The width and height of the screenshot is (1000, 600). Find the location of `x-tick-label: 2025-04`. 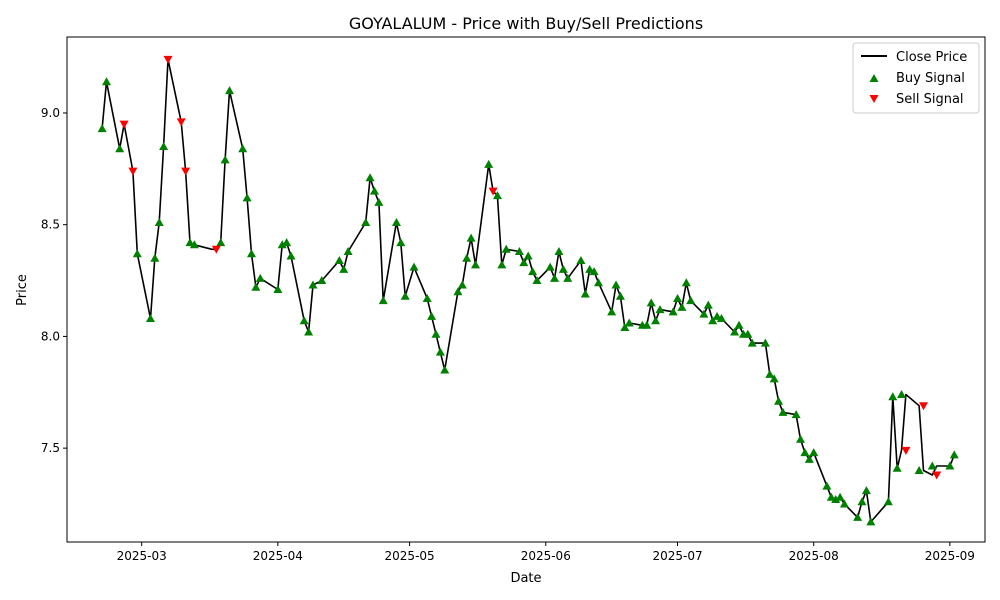

x-tick-label: 2025-04 is located at coordinates (278, 556).